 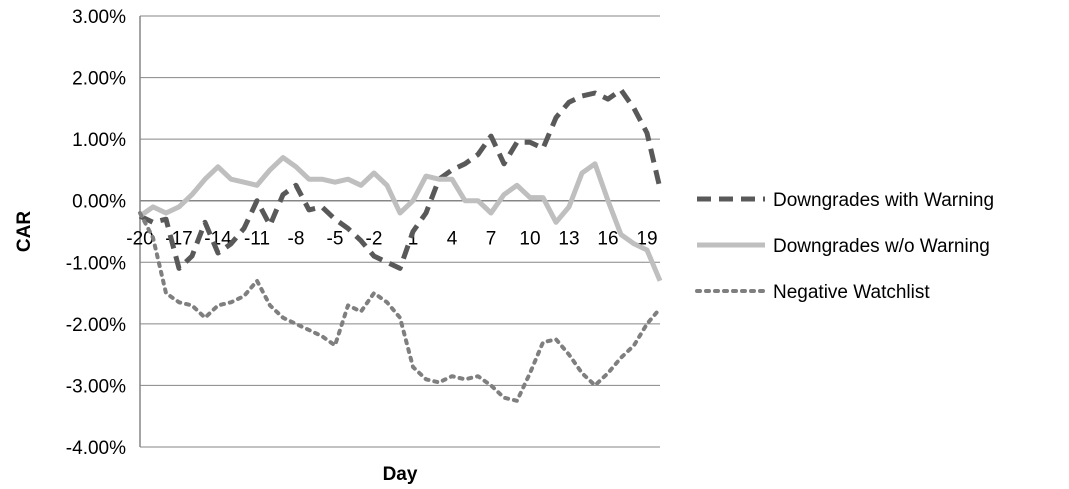 I want to click on legend-label: Downgrades with Warning, so click(x=883, y=200).